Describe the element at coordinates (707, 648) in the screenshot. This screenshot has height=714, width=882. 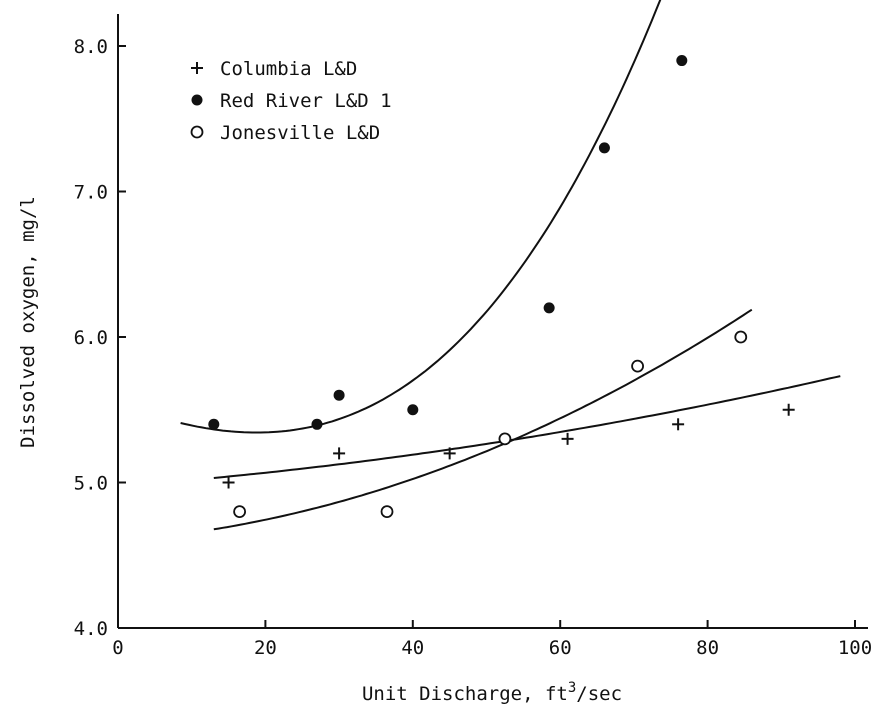
I see `x-tick-label: 80` at that location.